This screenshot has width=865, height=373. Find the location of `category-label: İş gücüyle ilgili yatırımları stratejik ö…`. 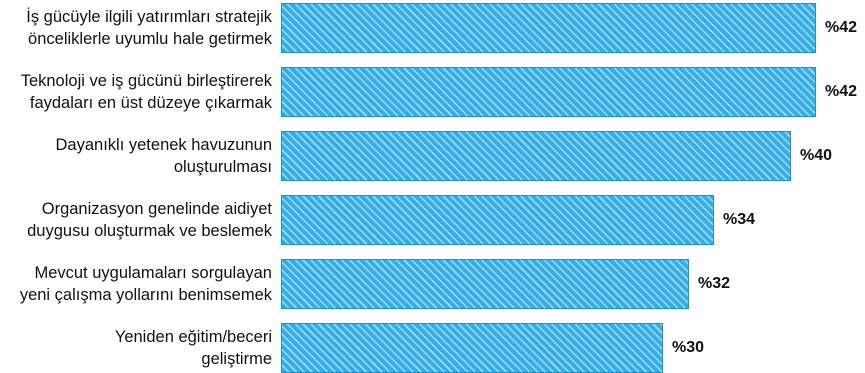

category-label: İş gücüyle ilgili yatırımları stratejik ö… is located at coordinates (136, 28).